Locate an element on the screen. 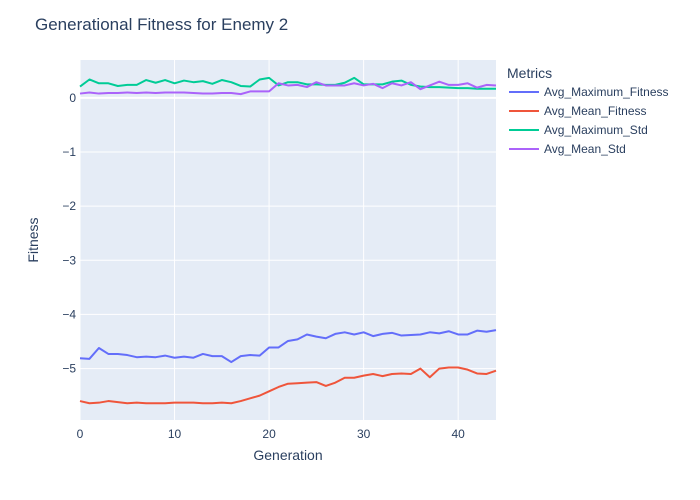 This screenshot has height=500, width=700. legend-label: Avg_Maximum_Std is located at coordinates (596, 130).